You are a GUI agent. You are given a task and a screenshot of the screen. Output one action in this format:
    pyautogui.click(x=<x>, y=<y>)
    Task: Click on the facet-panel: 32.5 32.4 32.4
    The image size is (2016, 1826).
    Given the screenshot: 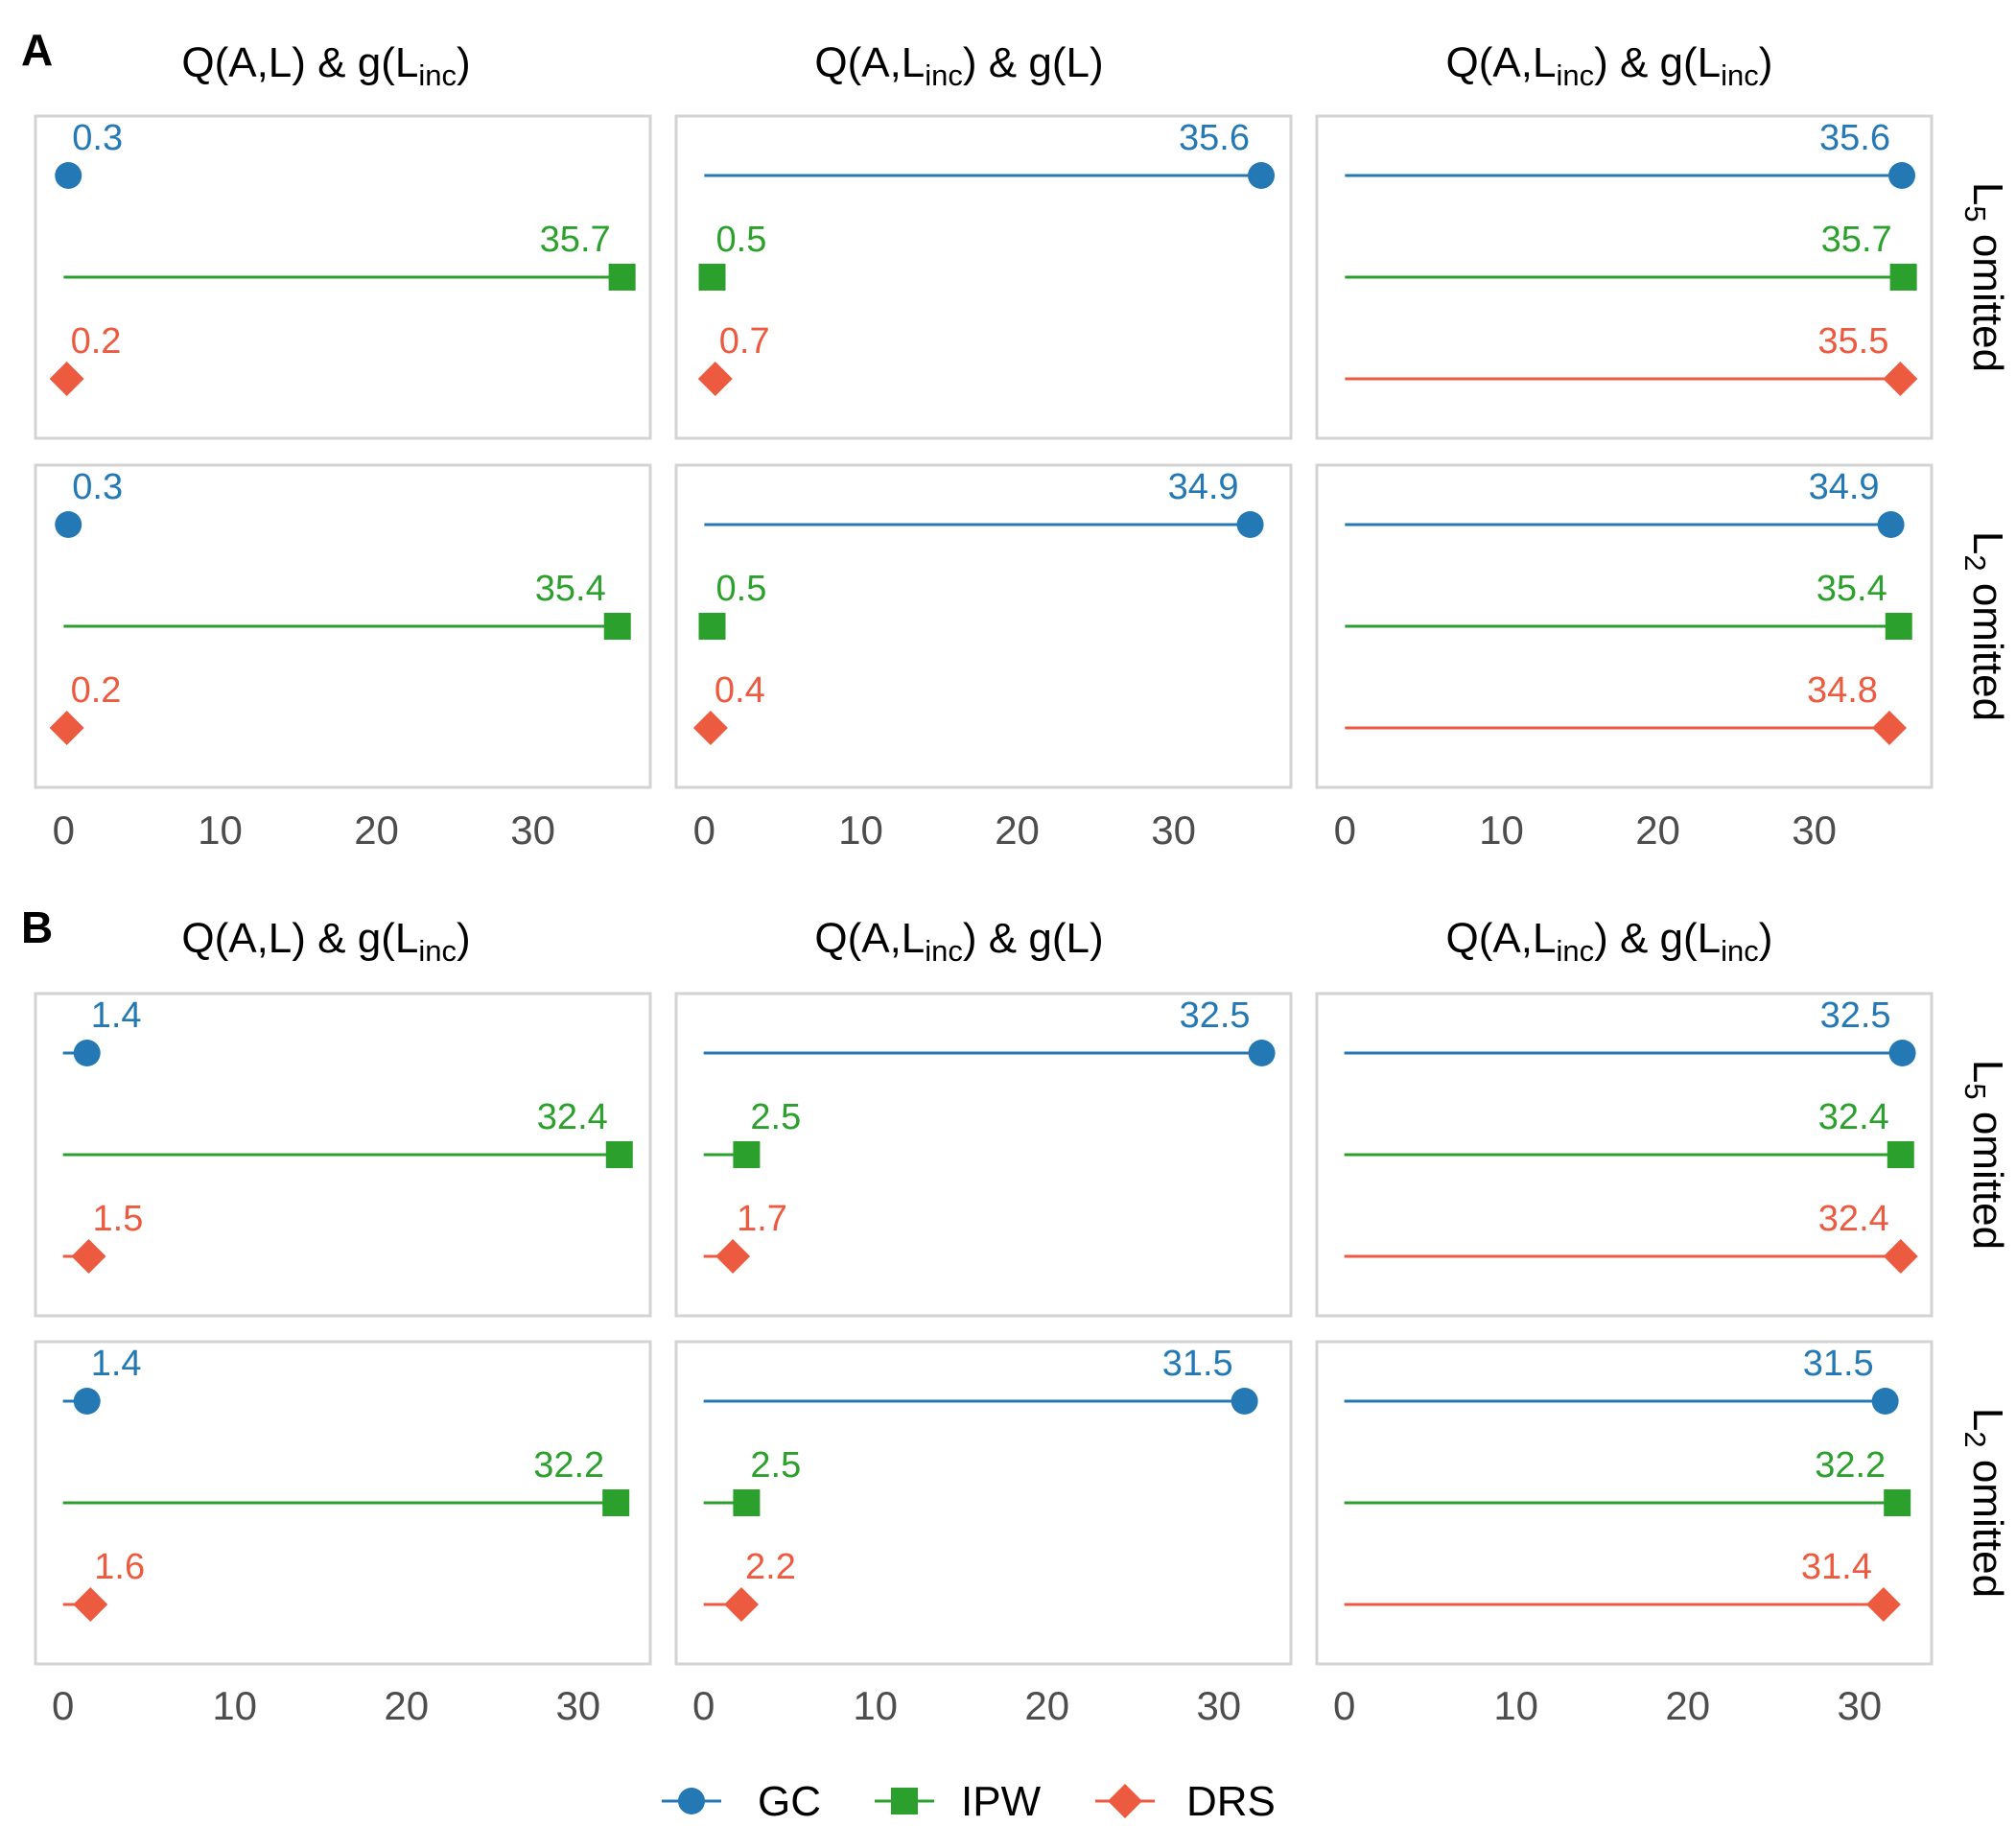 What is the action you would take?
    pyautogui.click(x=1625, y=1155)
    